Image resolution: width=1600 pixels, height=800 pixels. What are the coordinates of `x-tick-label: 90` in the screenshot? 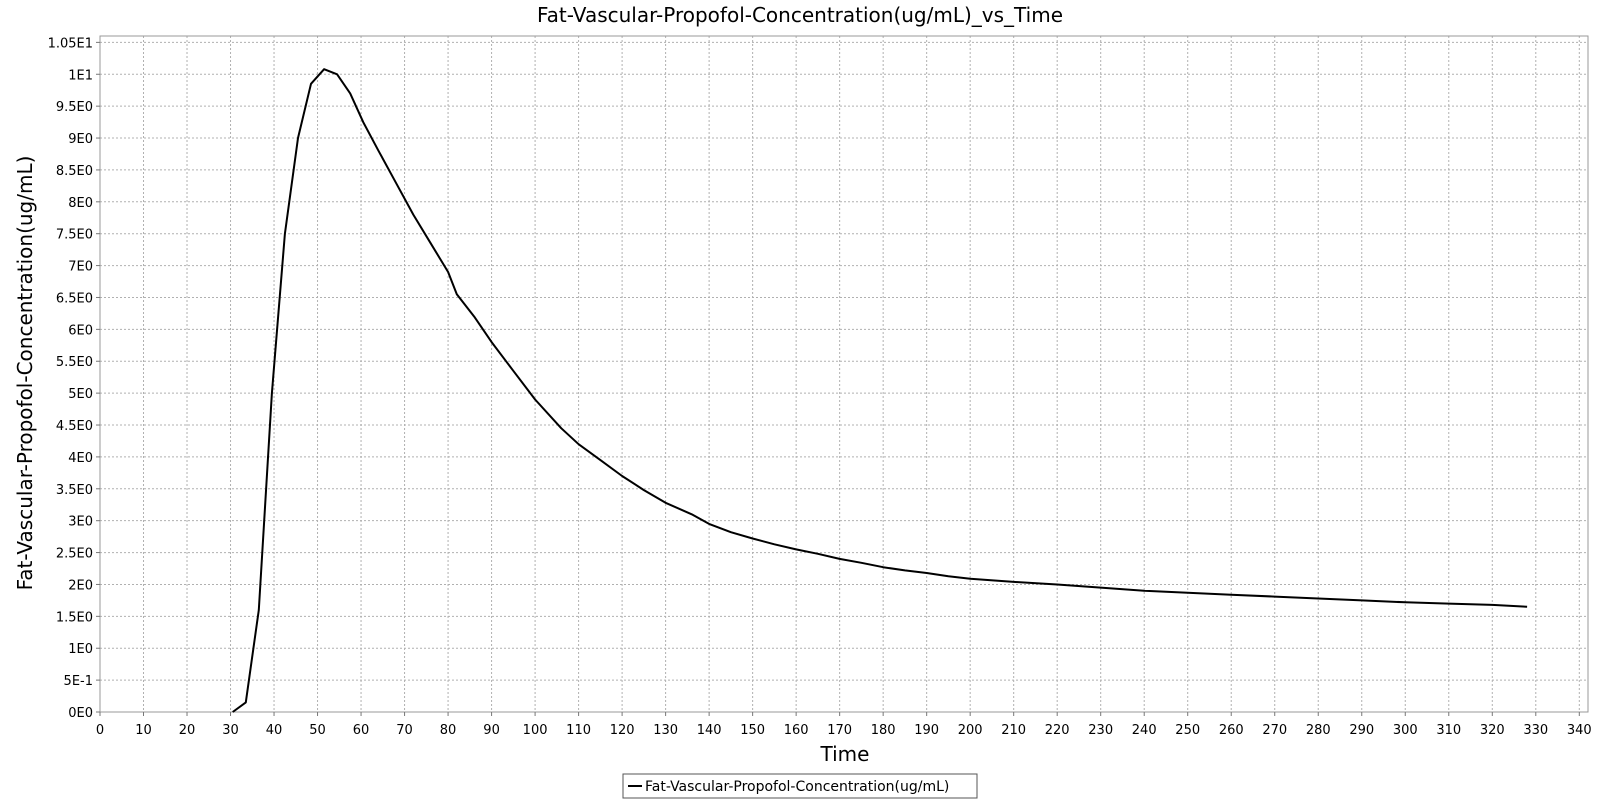 It's located at (491, 730).